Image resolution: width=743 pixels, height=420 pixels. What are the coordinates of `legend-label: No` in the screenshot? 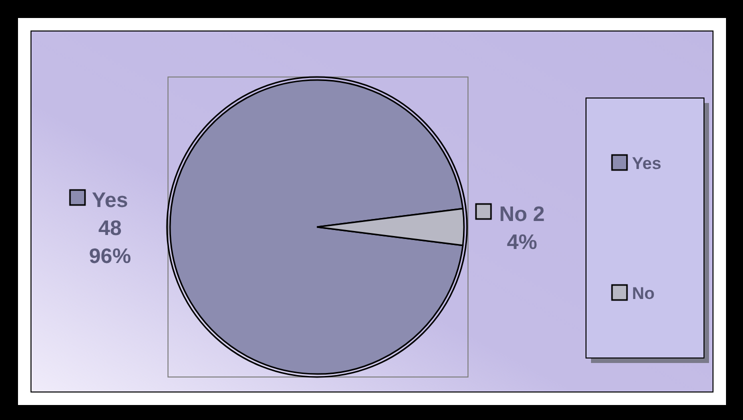 It's located at (643, 293).